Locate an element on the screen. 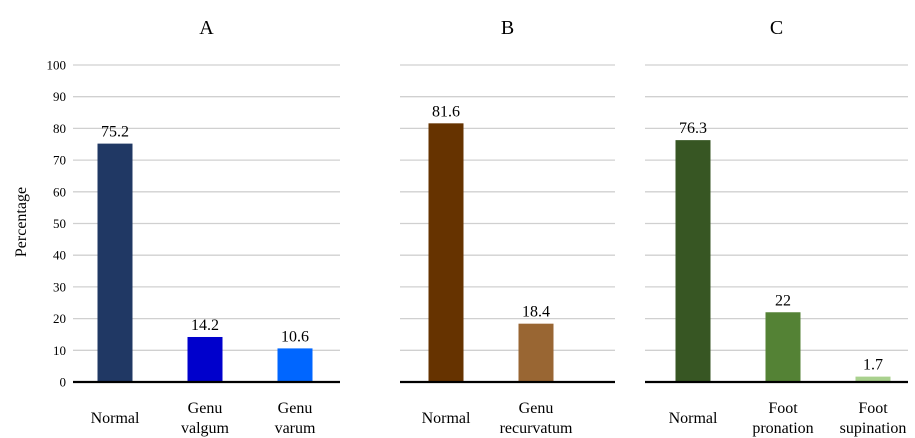 The image size is (915, 438). category-label: Genu recurvatum is located at coordinates (536, 418).